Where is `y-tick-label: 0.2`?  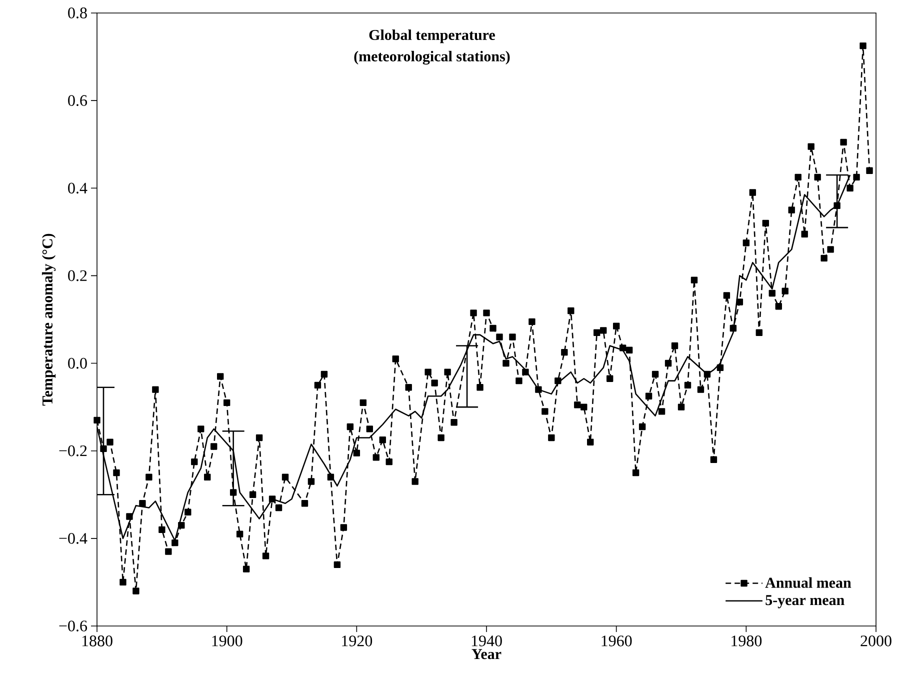 y-tick-label: 0.2 is located at coordinates (77, 276).